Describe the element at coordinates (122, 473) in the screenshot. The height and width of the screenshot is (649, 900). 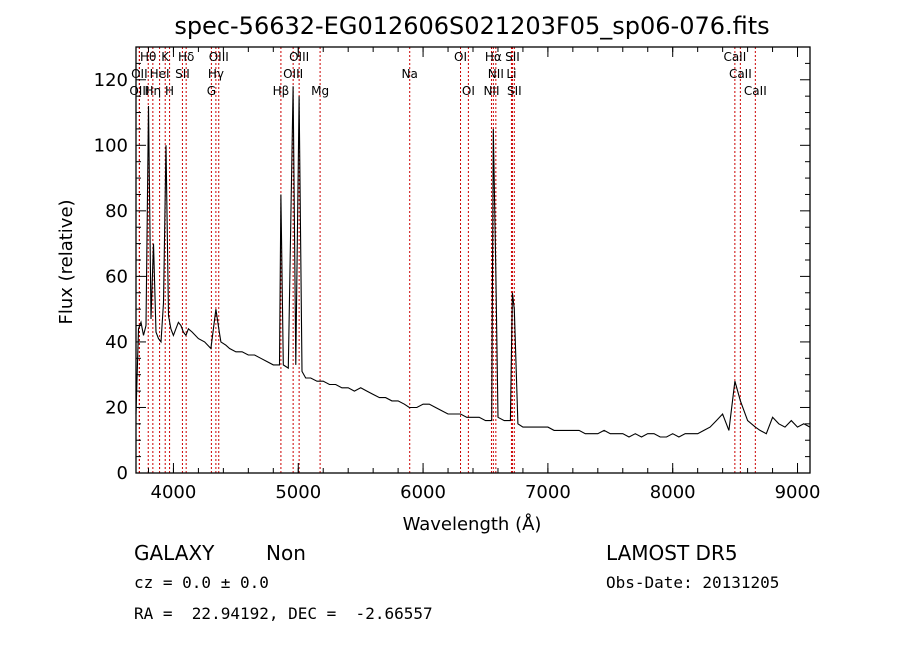
I see `y-tick-label-0: 0` at that location.